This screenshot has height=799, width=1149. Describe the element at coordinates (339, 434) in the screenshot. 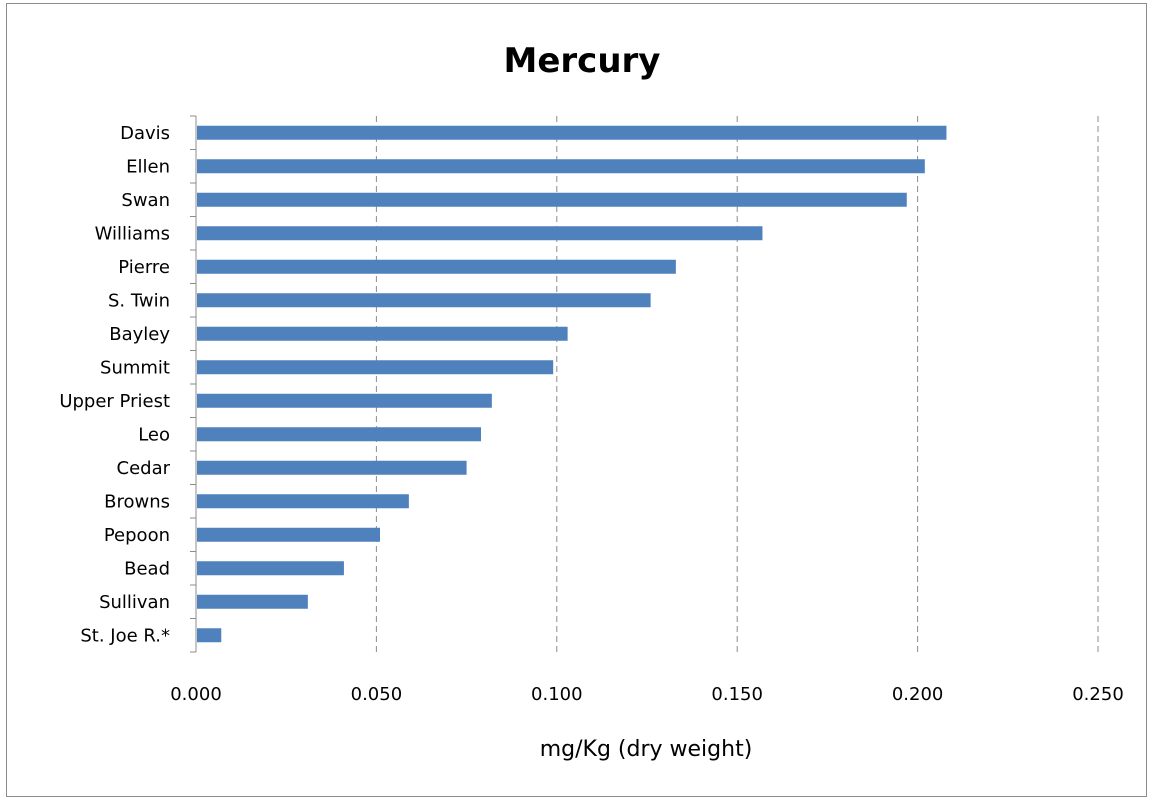

I see `bar-leo` at that location.